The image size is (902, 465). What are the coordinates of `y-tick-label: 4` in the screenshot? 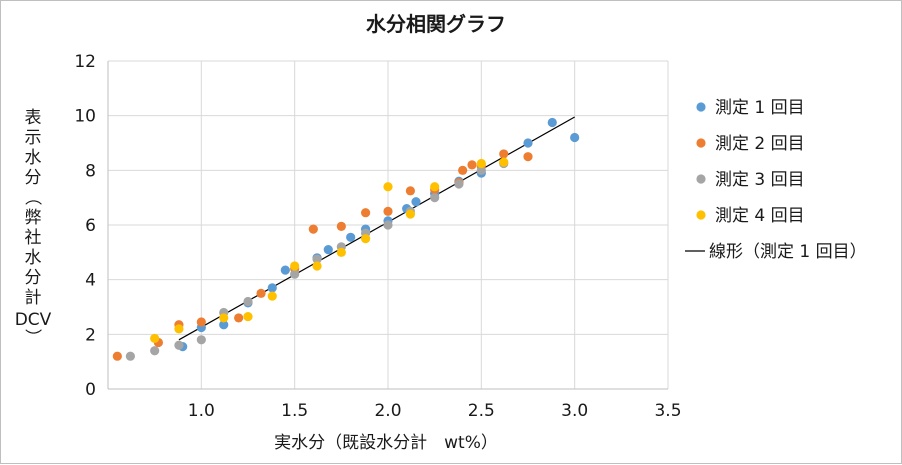 It's located at (90, 281).